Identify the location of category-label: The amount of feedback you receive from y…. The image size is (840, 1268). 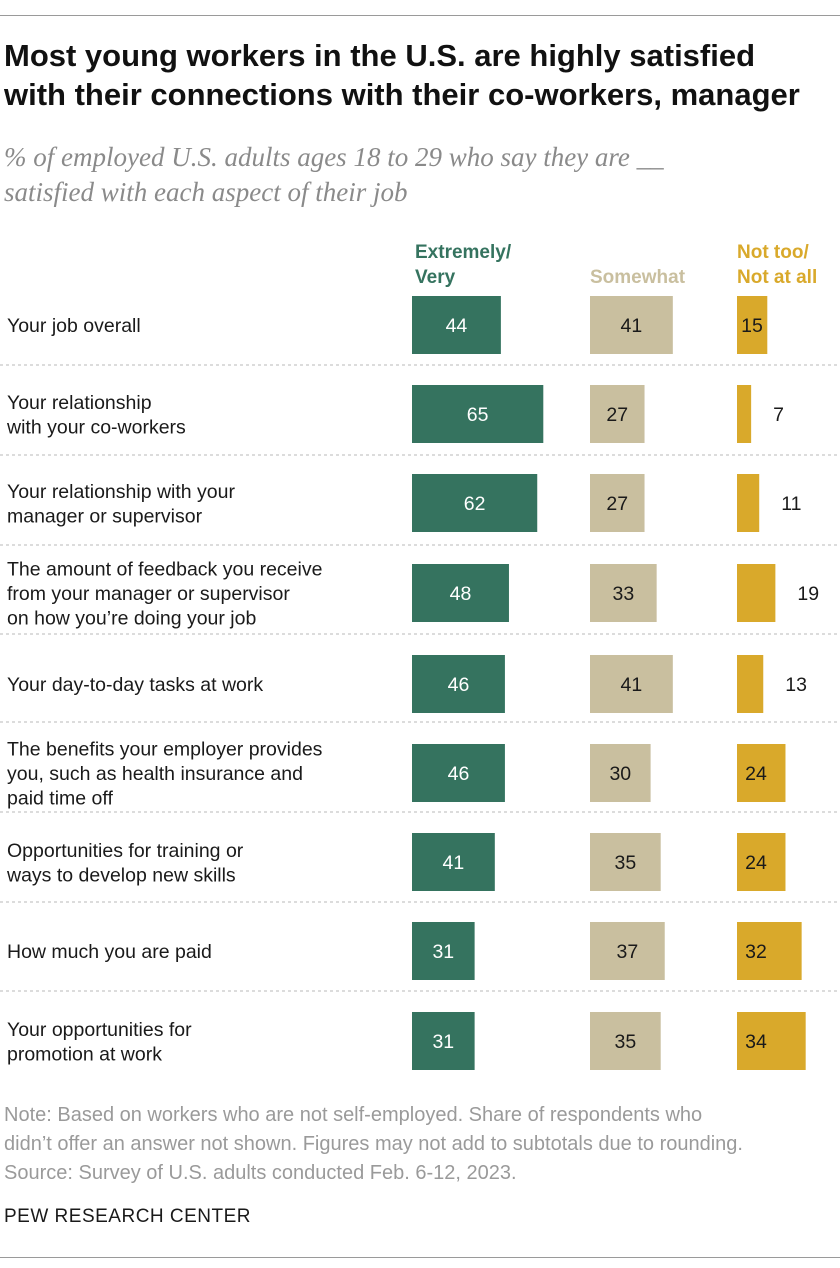
(164, 594).